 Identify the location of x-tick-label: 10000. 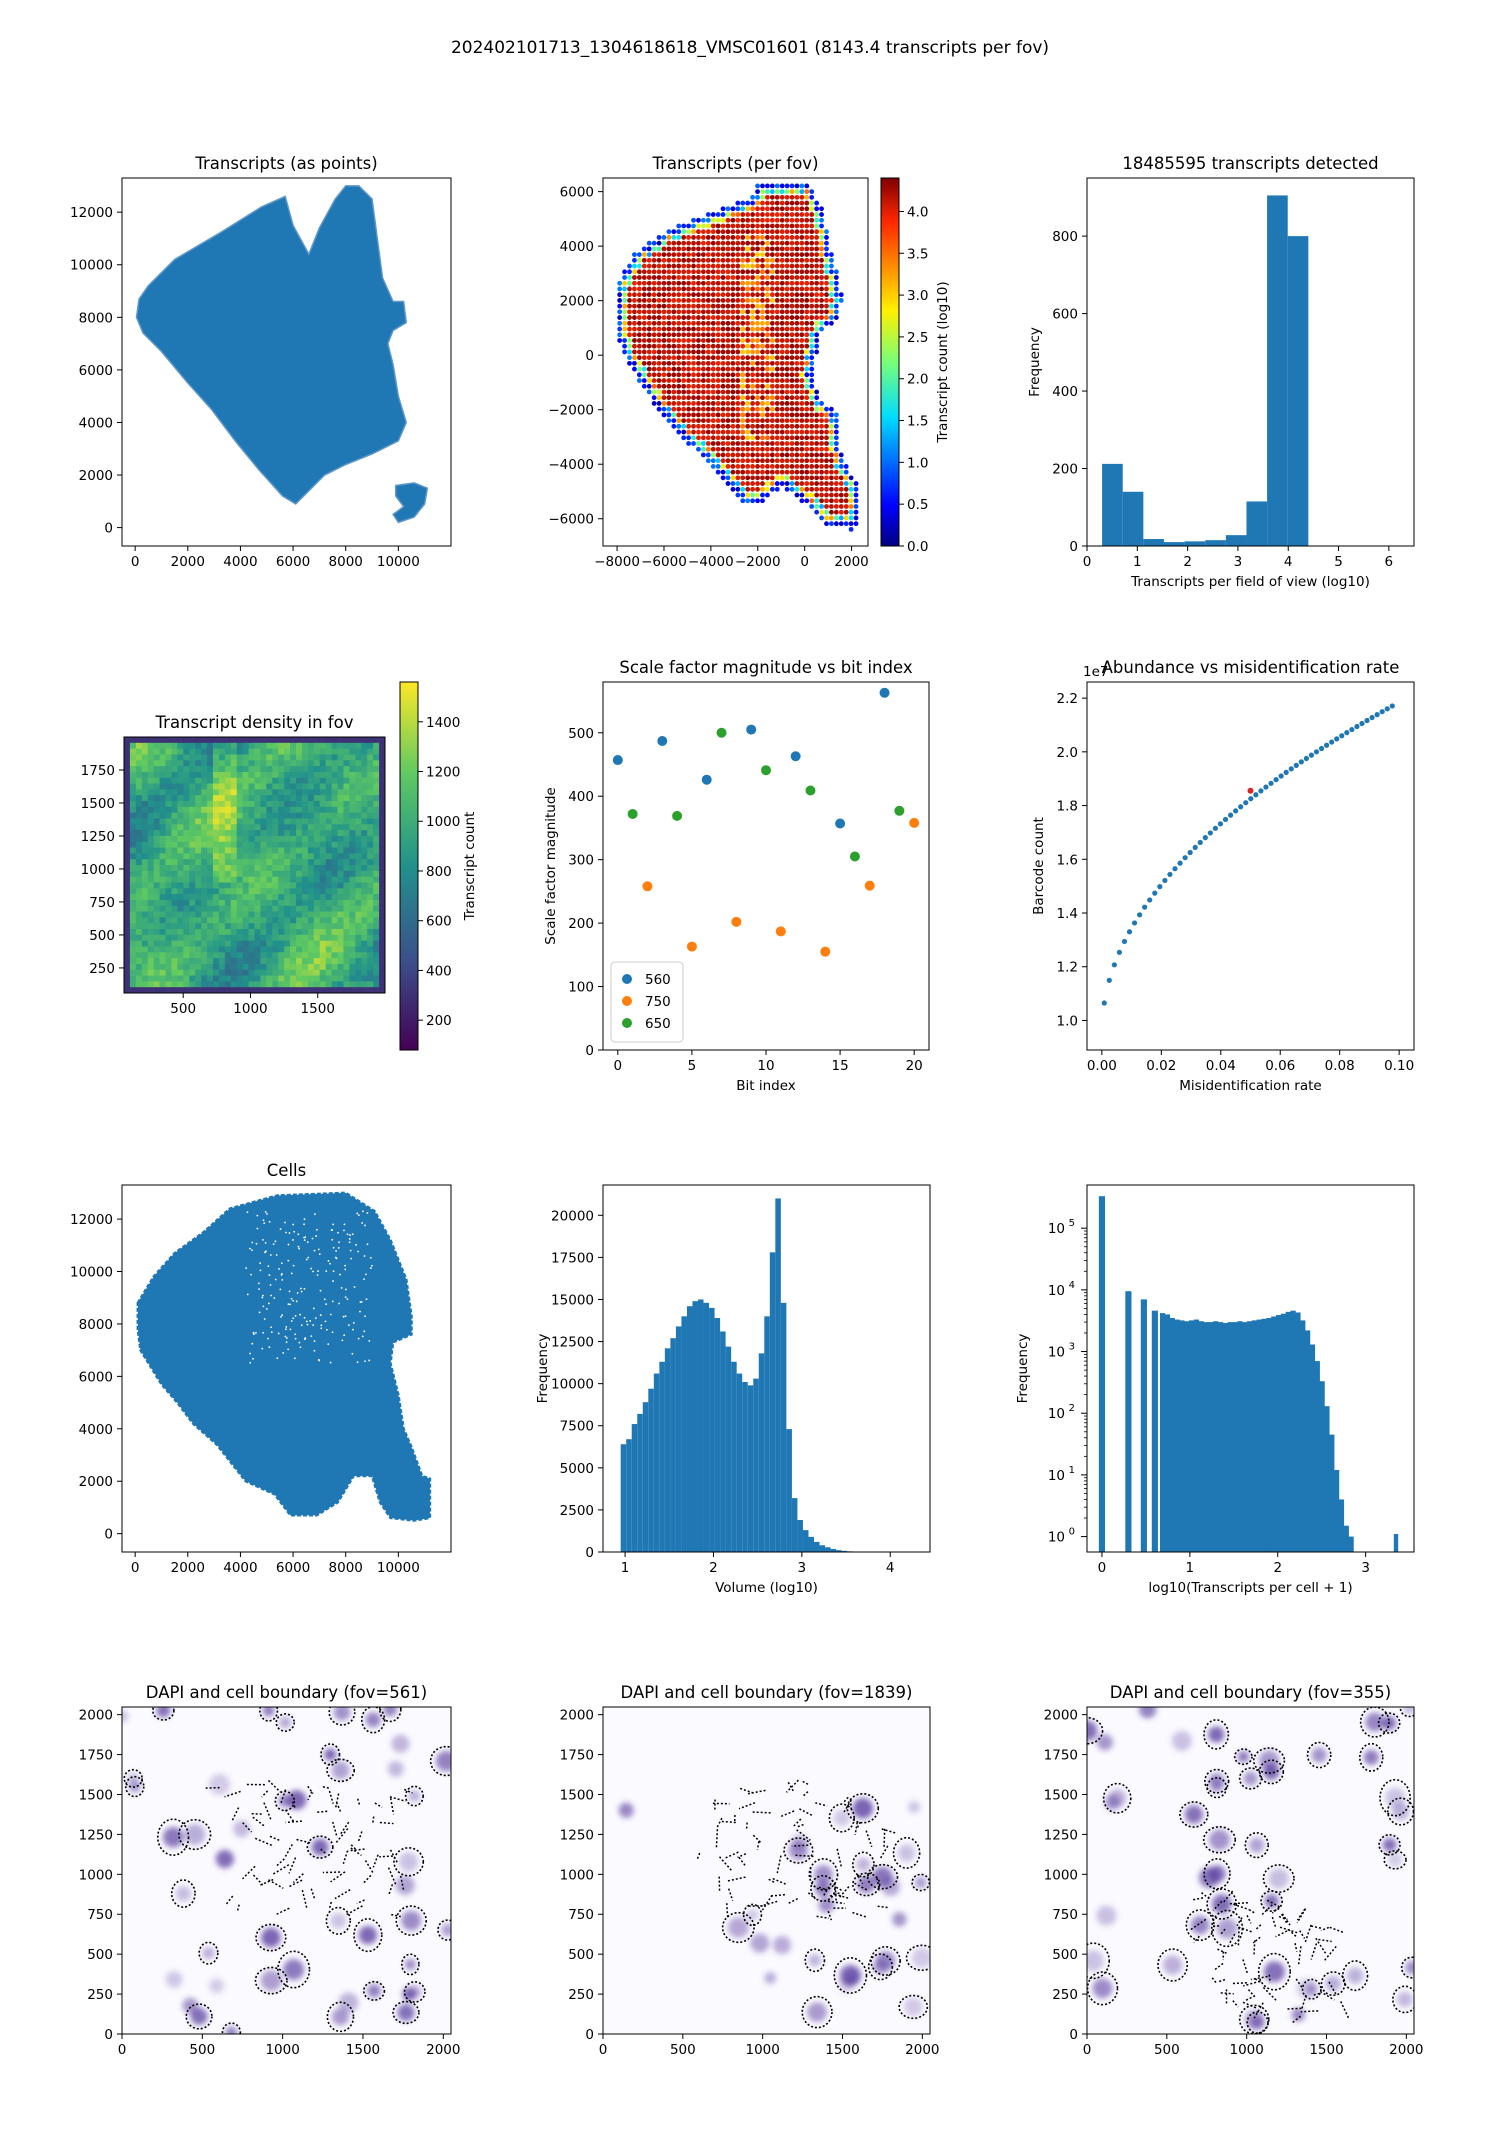
(398, 1568).